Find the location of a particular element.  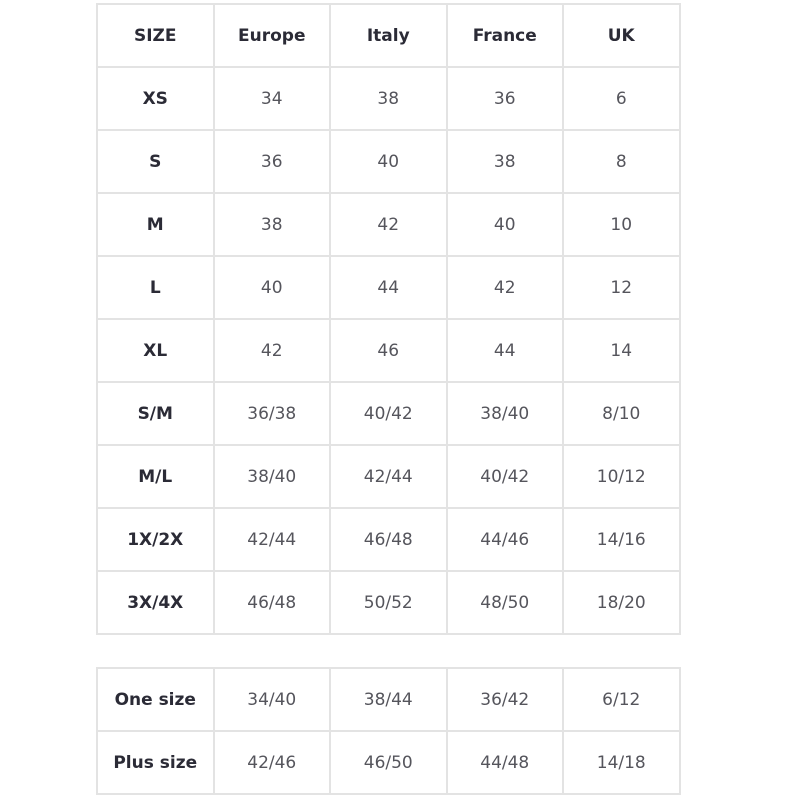

header-row: SIZE Europe Italy France UK is located at coordinates (388, 35).